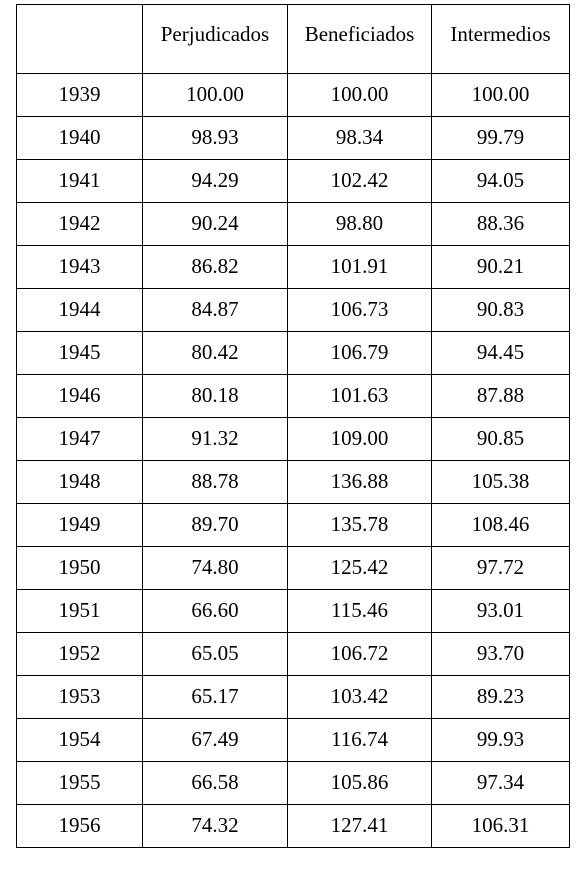  Describe the element at coordinates (500, 525) in the screenshot. I see `intermedios-cell: 108.46` at that location.